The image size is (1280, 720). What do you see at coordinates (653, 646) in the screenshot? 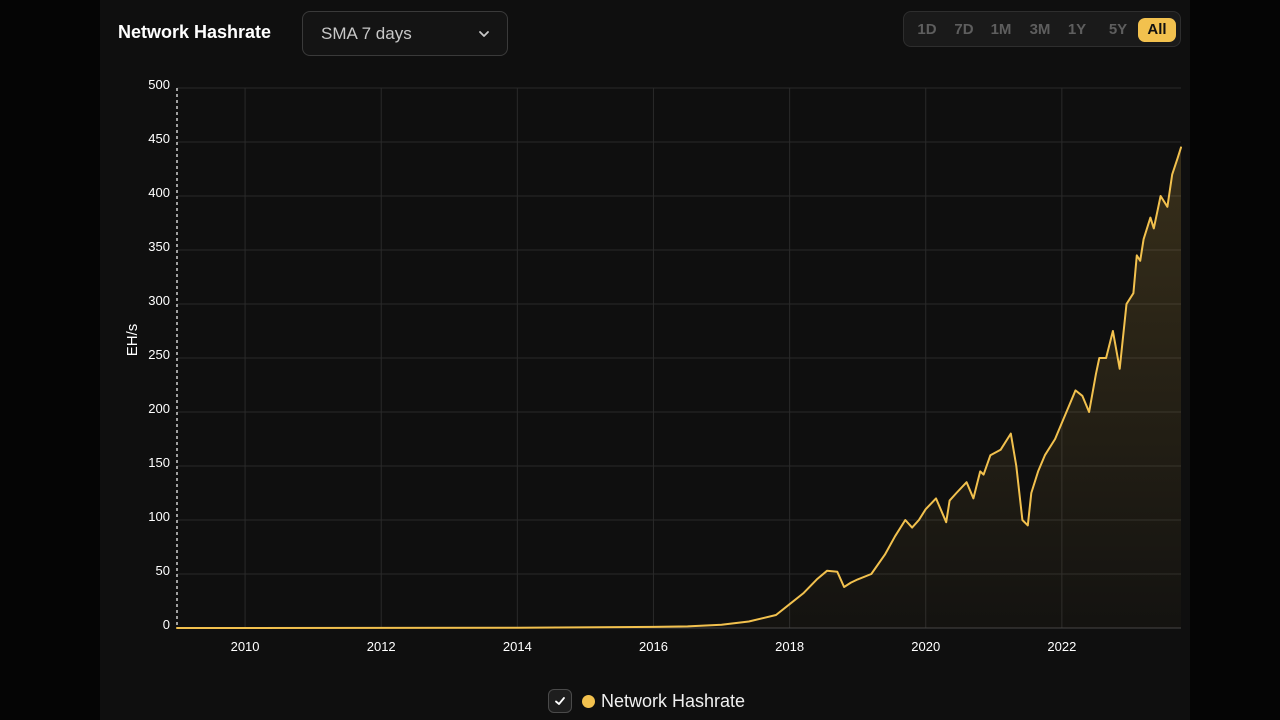
I see `x-tick-label-2016: 2016` at bounding box center [653, 646].